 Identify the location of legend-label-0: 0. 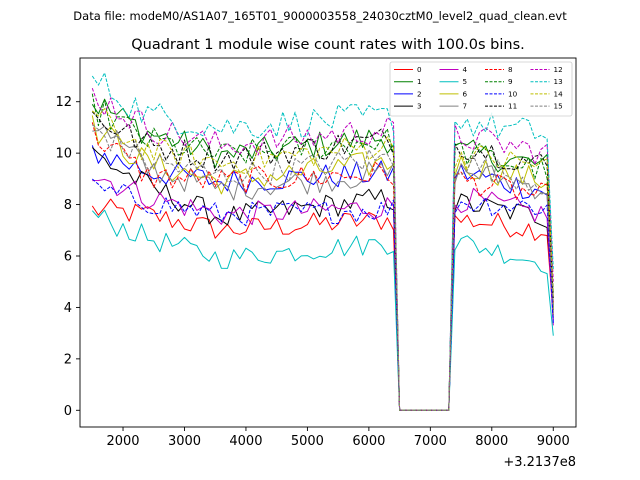
(419, 69).